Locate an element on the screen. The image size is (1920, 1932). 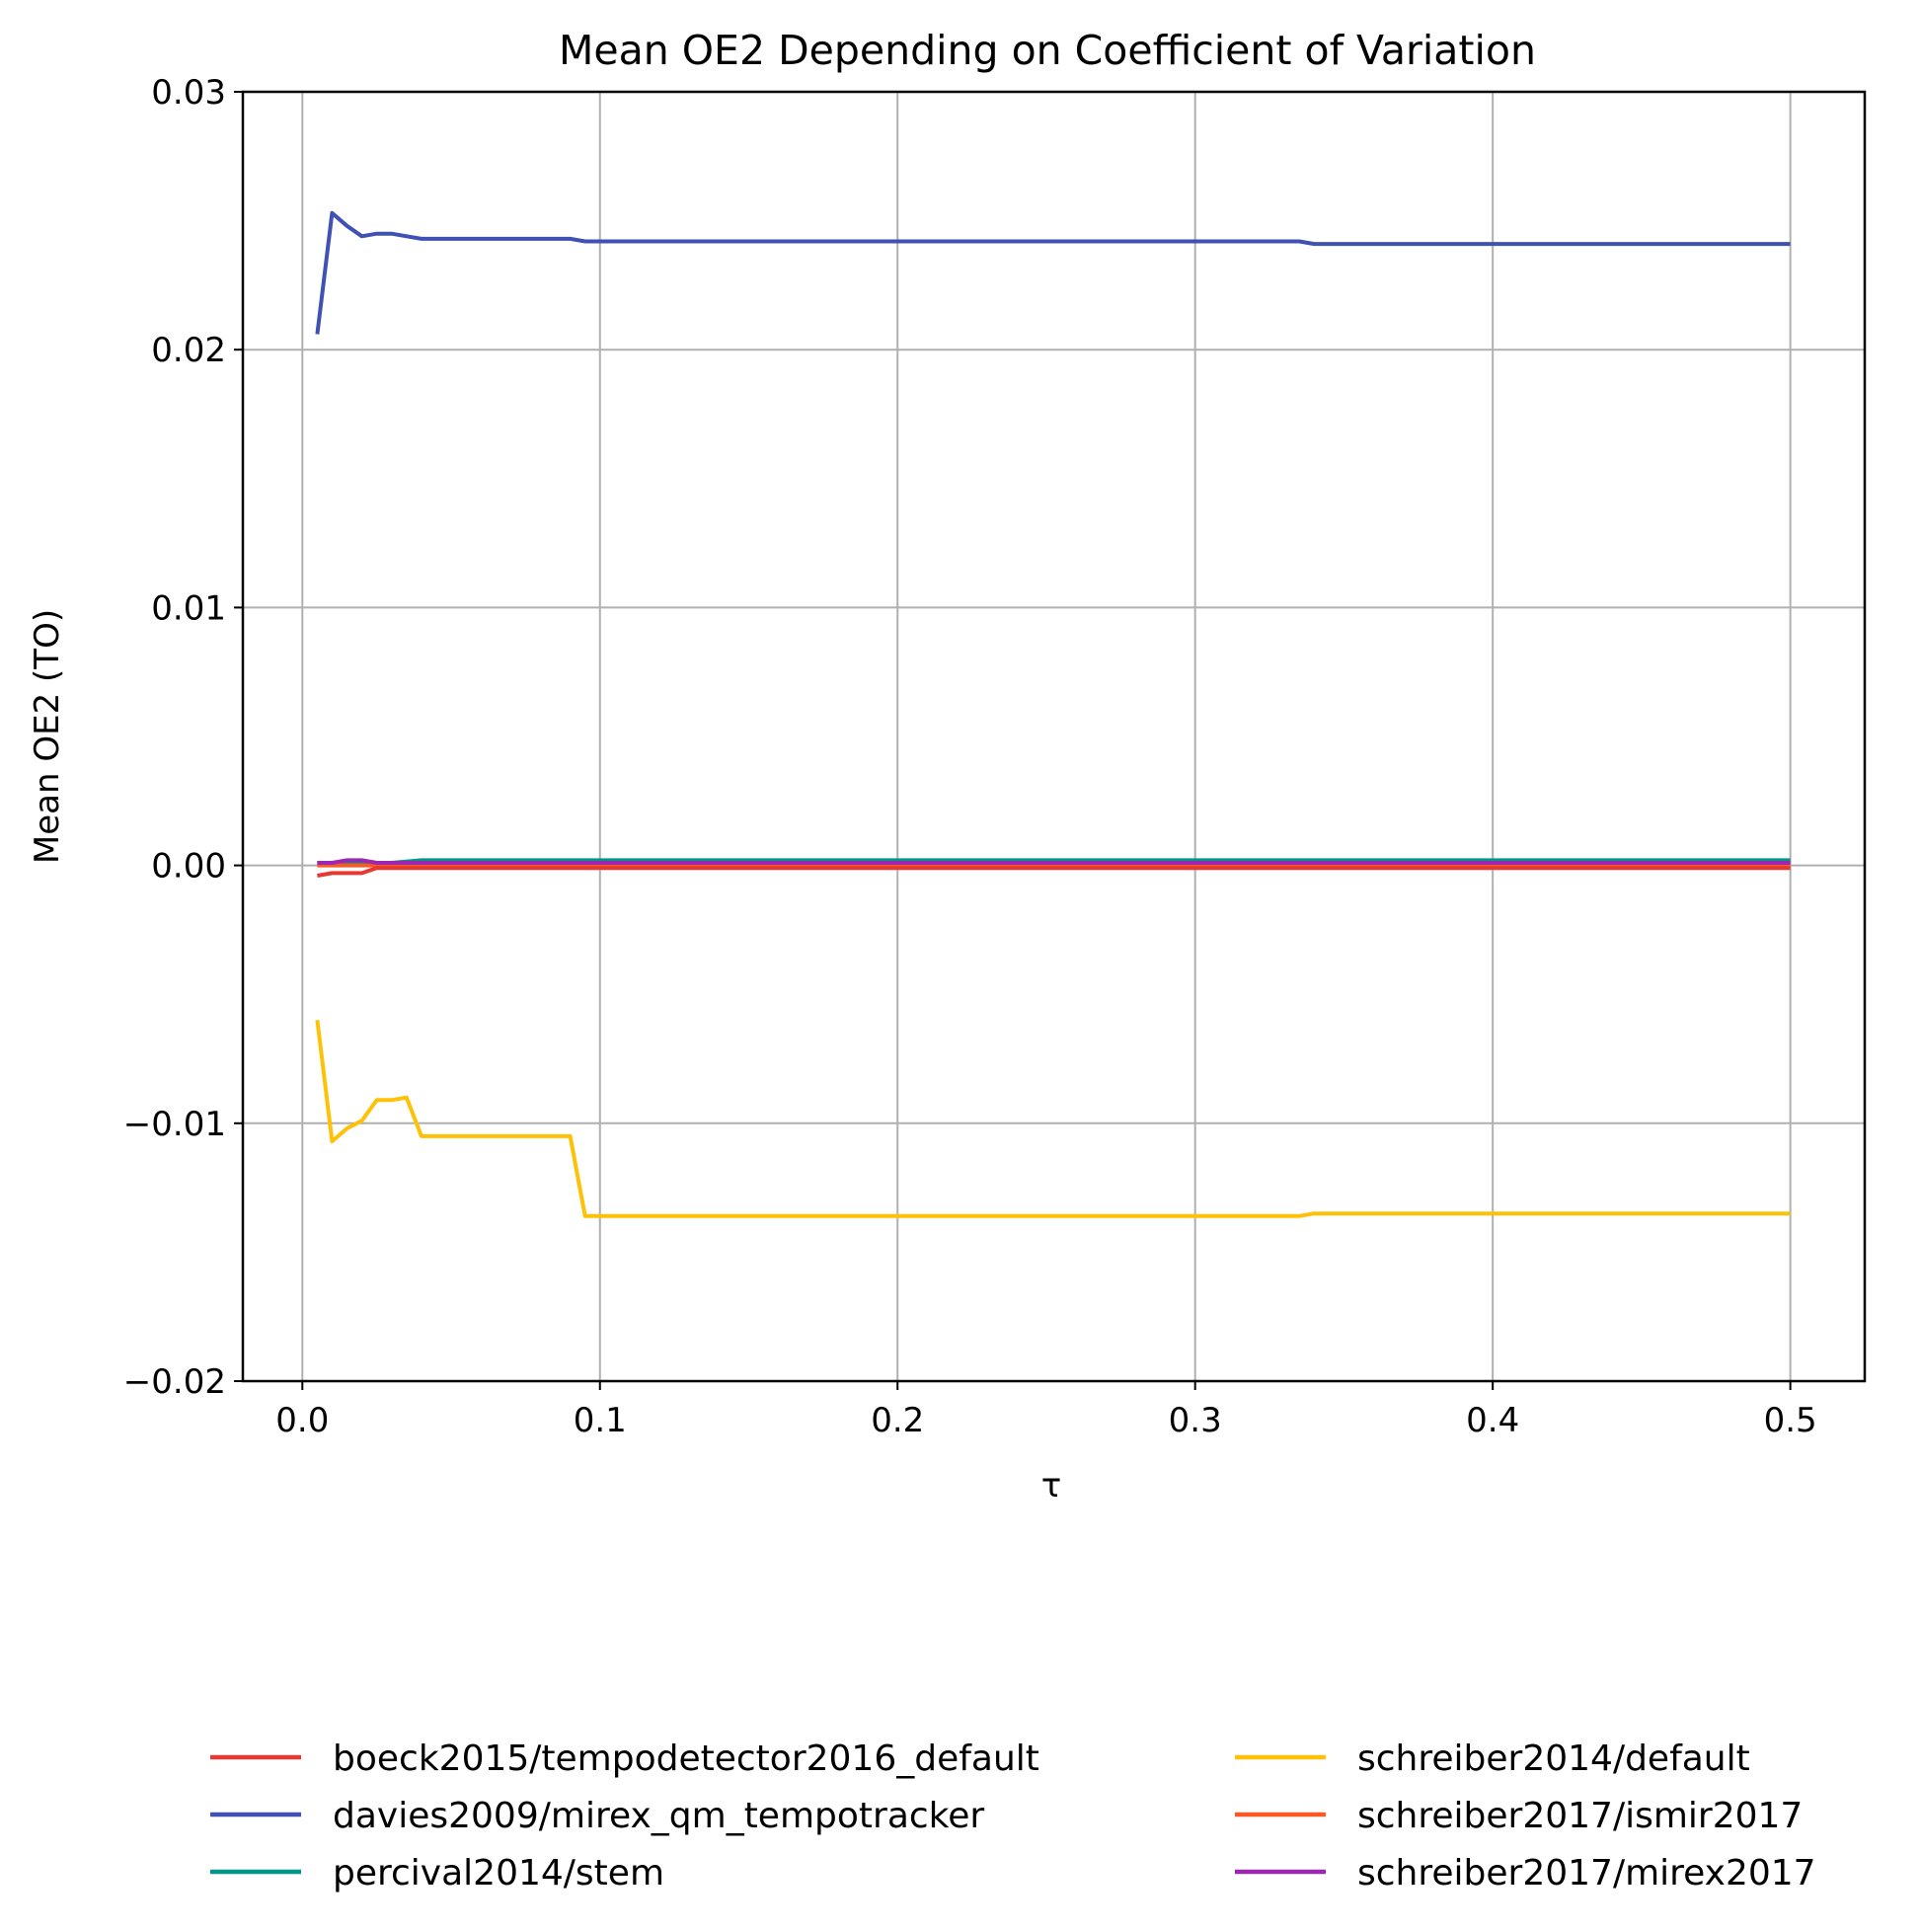
legend-label: davies2009/mirex_qm_tempotracker is located at coordinates (658, 1816).